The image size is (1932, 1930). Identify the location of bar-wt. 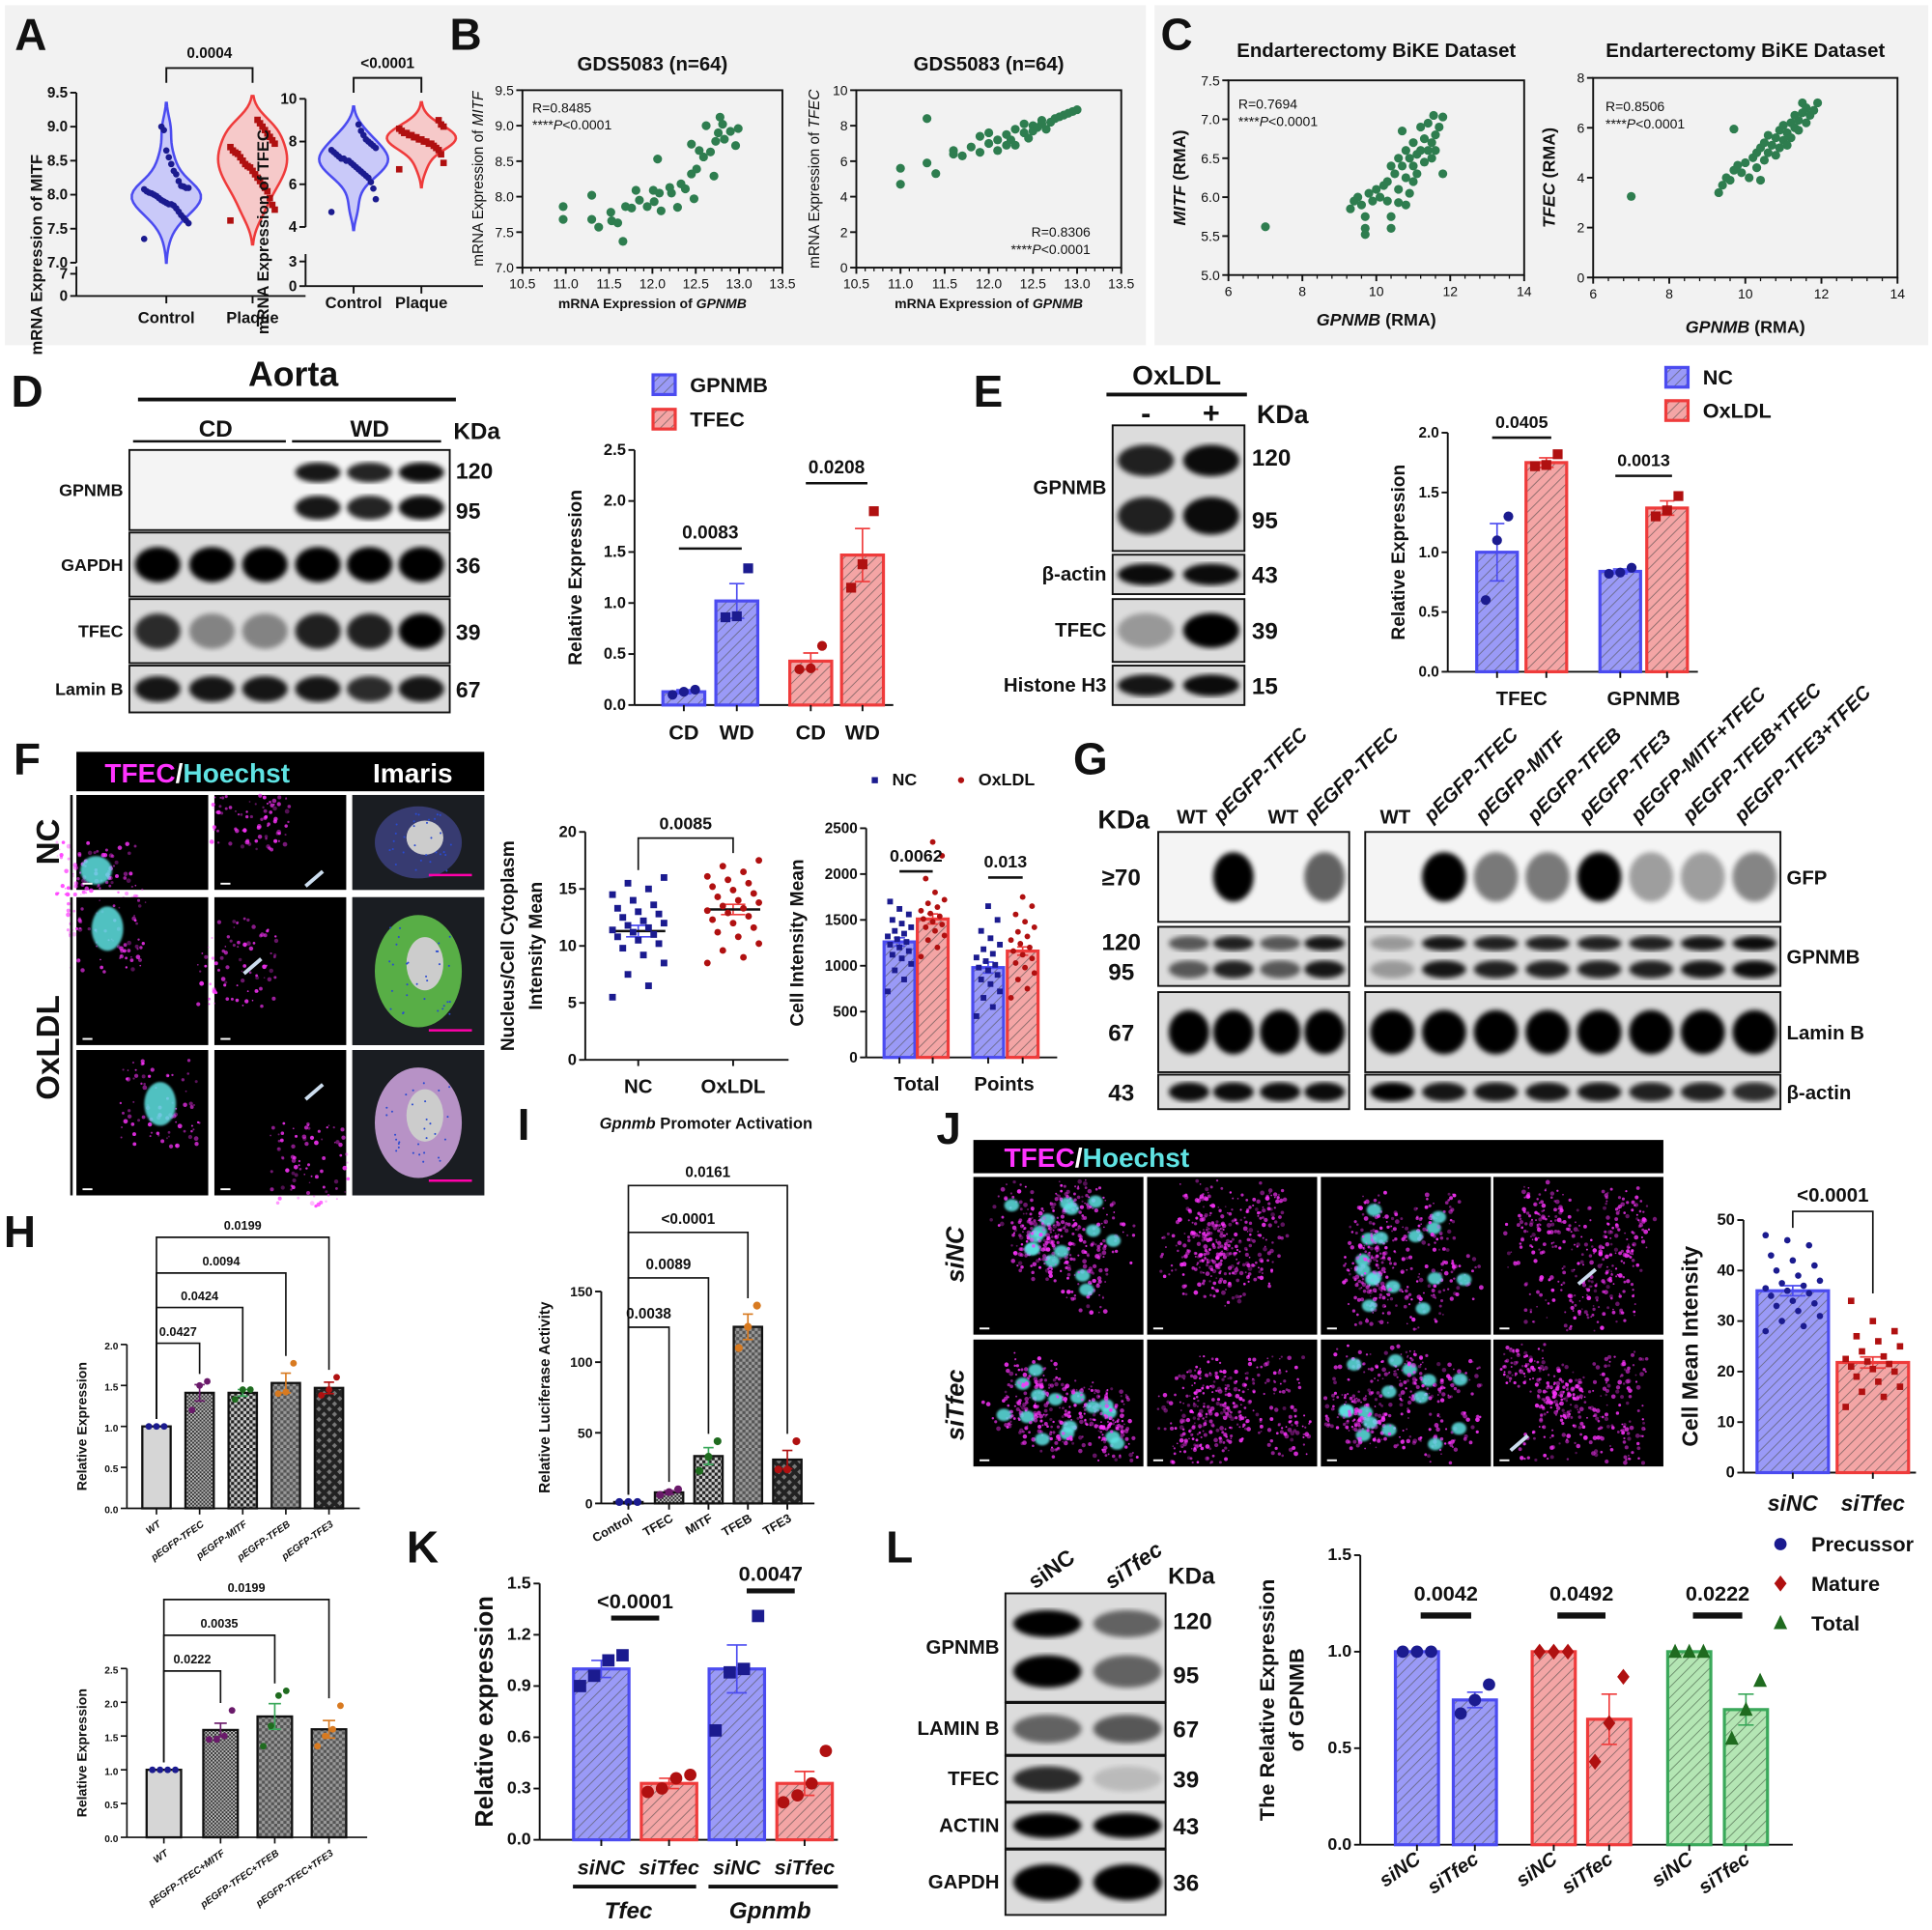
(156, 1467).